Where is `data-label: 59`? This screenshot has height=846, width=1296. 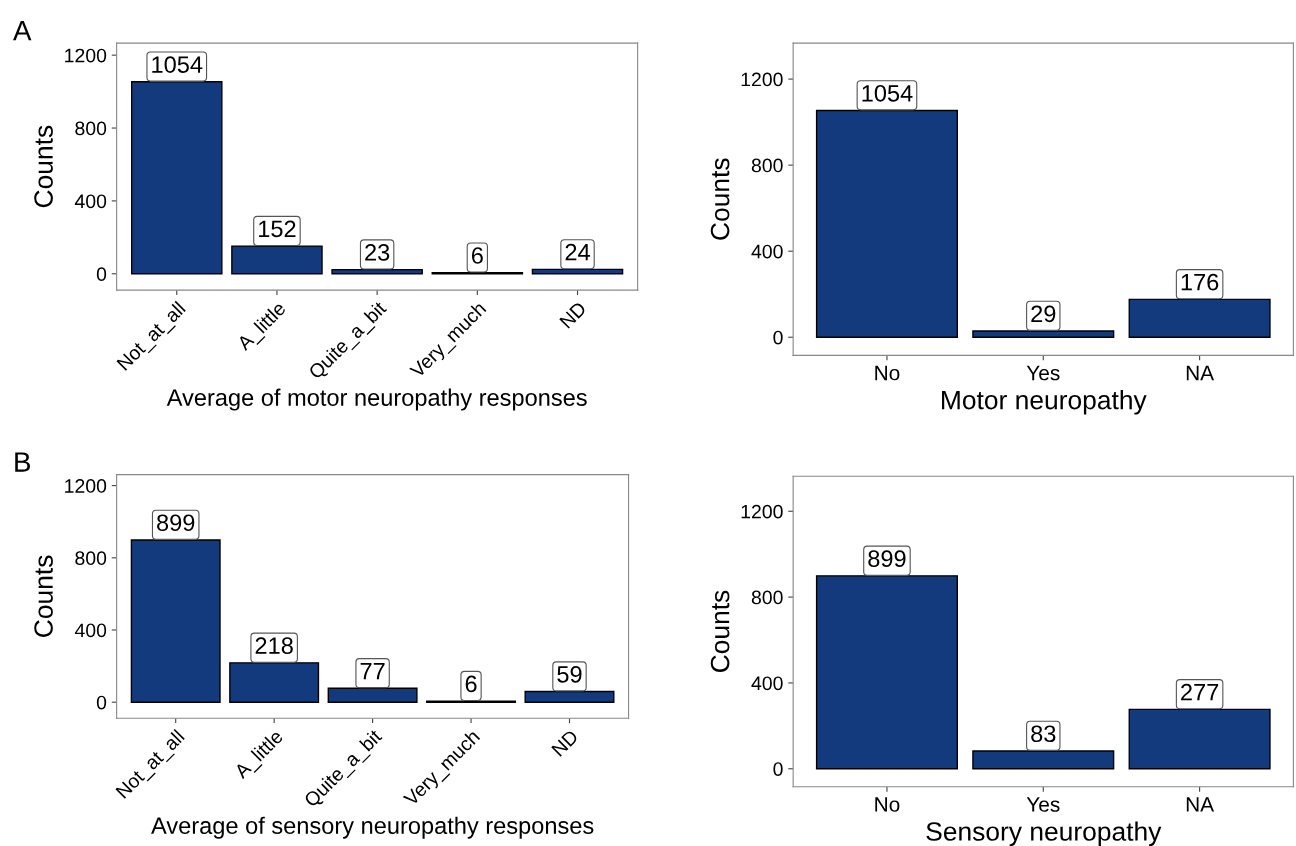 data-label: 59 is located at coordinates (569, 674).